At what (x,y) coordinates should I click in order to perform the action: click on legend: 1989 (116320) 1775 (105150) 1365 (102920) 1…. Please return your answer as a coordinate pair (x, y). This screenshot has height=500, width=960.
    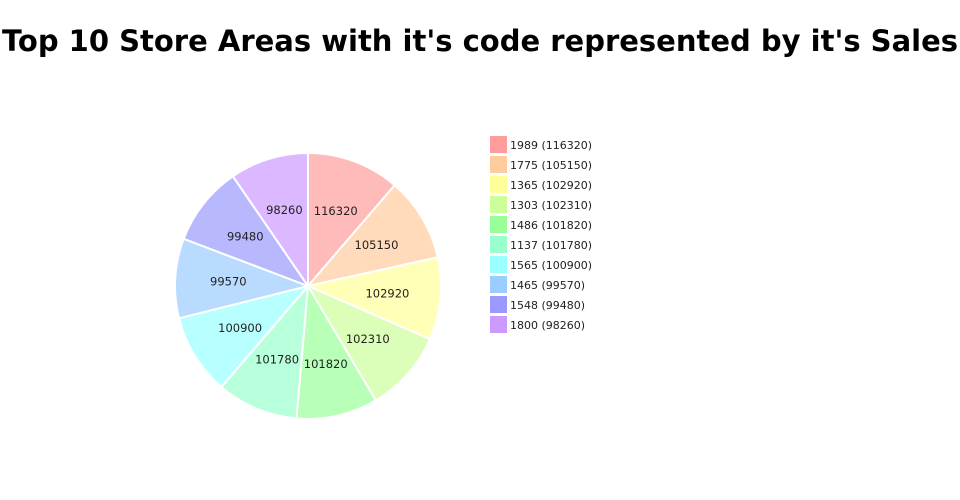
    Looking at the image, I should click on (541, 234).